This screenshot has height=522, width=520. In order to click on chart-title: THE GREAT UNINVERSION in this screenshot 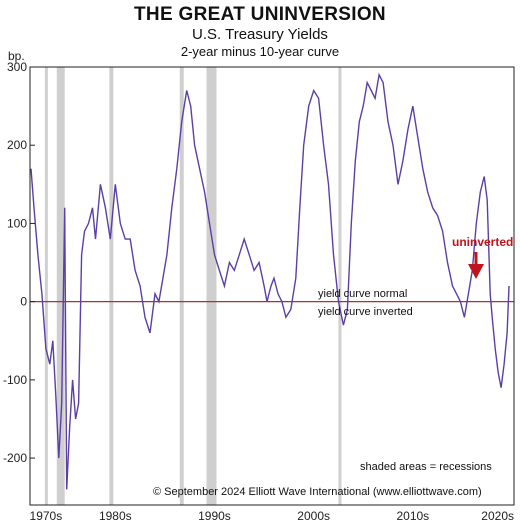, I will do `click(260, 14)`.